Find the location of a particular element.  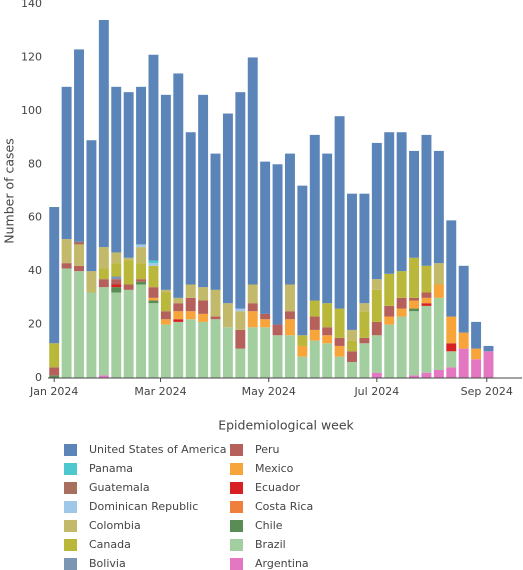

y-axis-title: Number of cases is located at coordinates (9, 190).